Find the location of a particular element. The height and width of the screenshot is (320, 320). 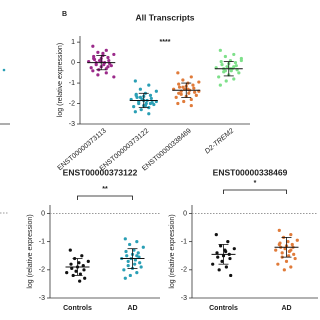

chart-title: All Transcripts is located at coordinates (164, 17).